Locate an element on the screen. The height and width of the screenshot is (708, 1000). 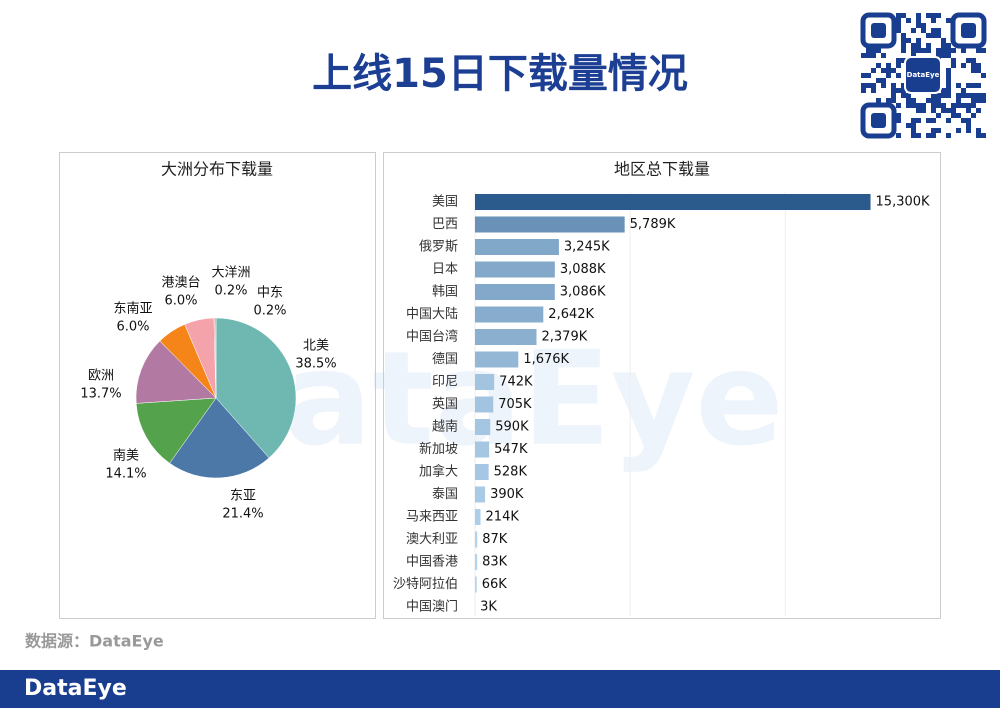
y-tick-label: 泰国 is located at coordinates (445, 494).